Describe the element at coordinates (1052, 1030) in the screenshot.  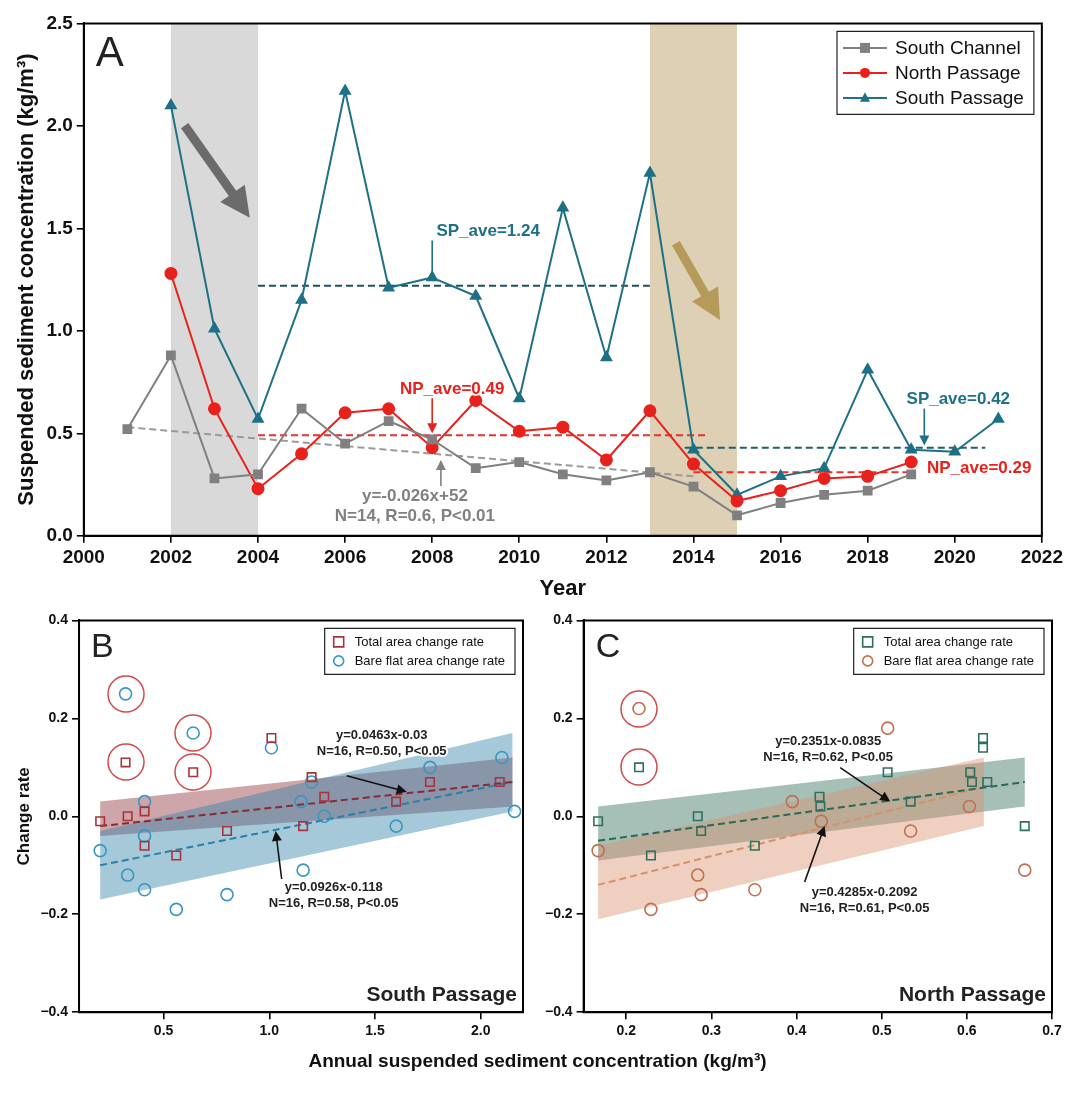
I see `x-tick-label: 0.7` at that location.